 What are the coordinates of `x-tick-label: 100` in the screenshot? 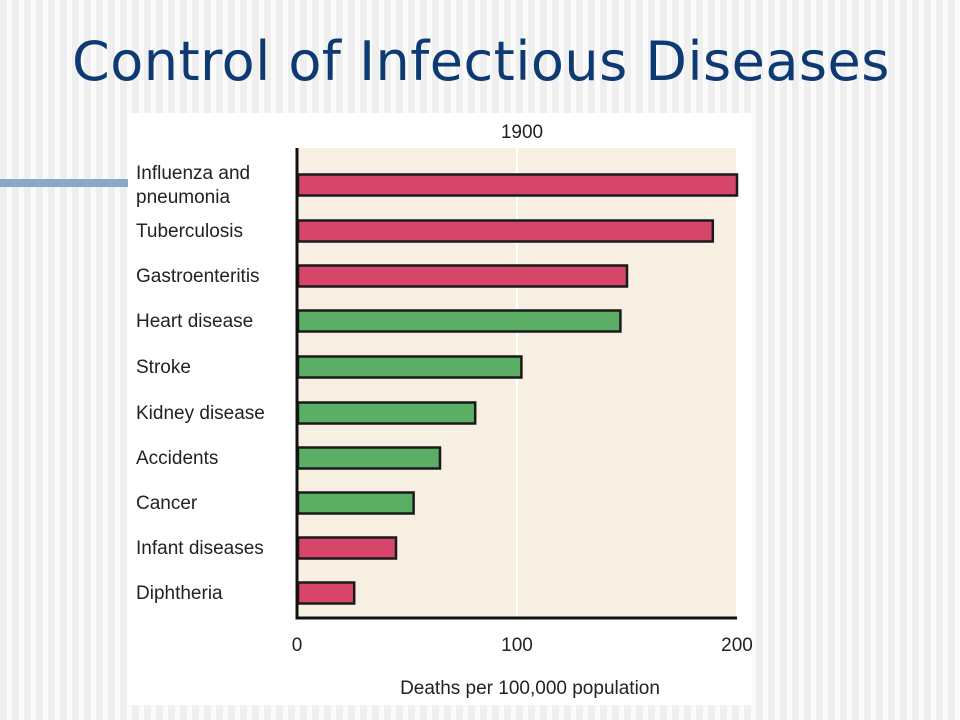 It's located at (517, 645).